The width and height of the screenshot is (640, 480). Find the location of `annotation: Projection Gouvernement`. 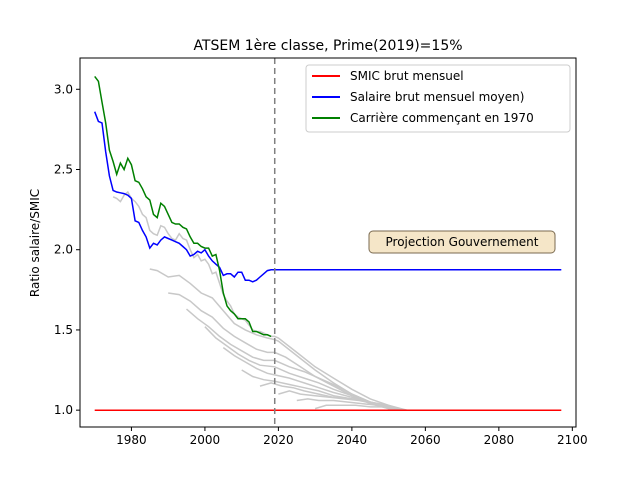

annotation: Projection Gouvernement is located at coordinates (462, 242).